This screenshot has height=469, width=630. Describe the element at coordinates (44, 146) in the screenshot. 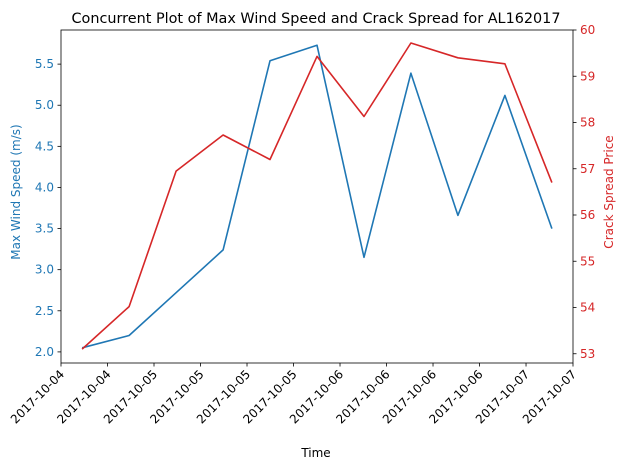

I see `y-left-tick-label: 4.5` at that location.